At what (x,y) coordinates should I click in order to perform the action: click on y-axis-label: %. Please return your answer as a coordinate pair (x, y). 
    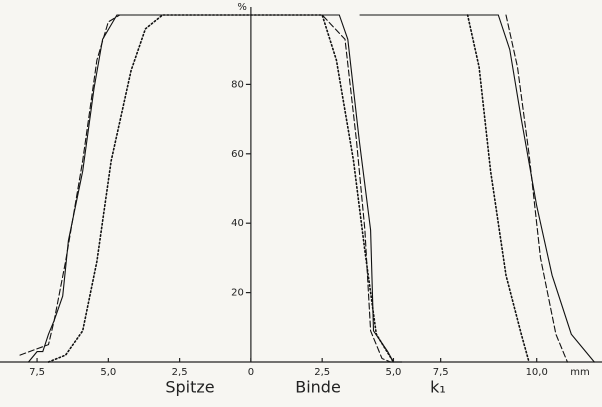
    Looking at the image, I should click on (242, 7).